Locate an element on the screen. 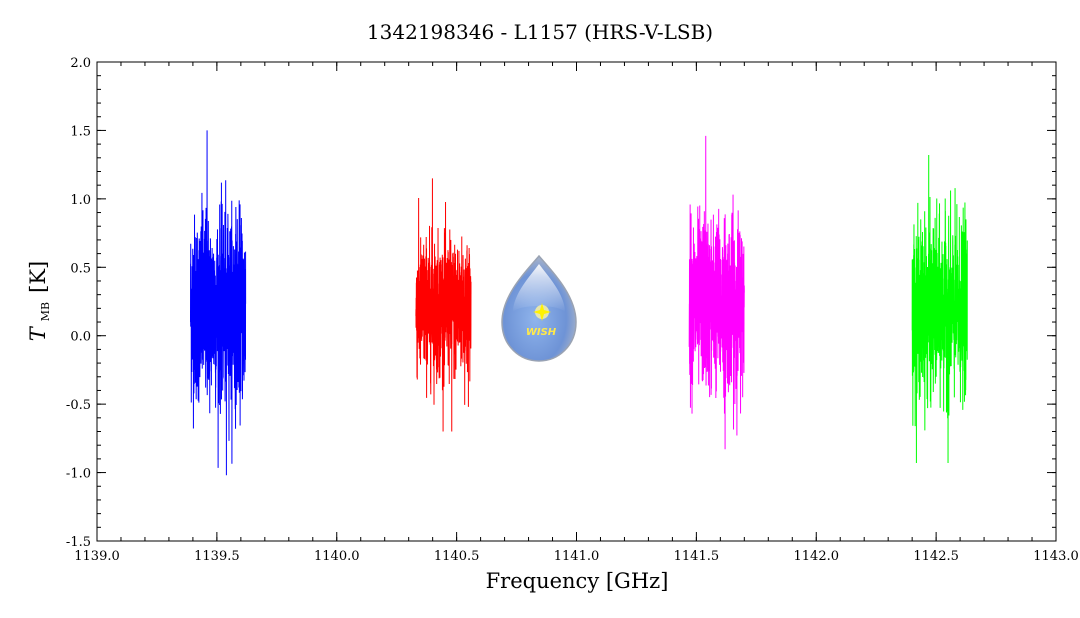 This screenshot has height=618, width=1080. y-tick-label: 0.5 is located at coordinates (80, 268).